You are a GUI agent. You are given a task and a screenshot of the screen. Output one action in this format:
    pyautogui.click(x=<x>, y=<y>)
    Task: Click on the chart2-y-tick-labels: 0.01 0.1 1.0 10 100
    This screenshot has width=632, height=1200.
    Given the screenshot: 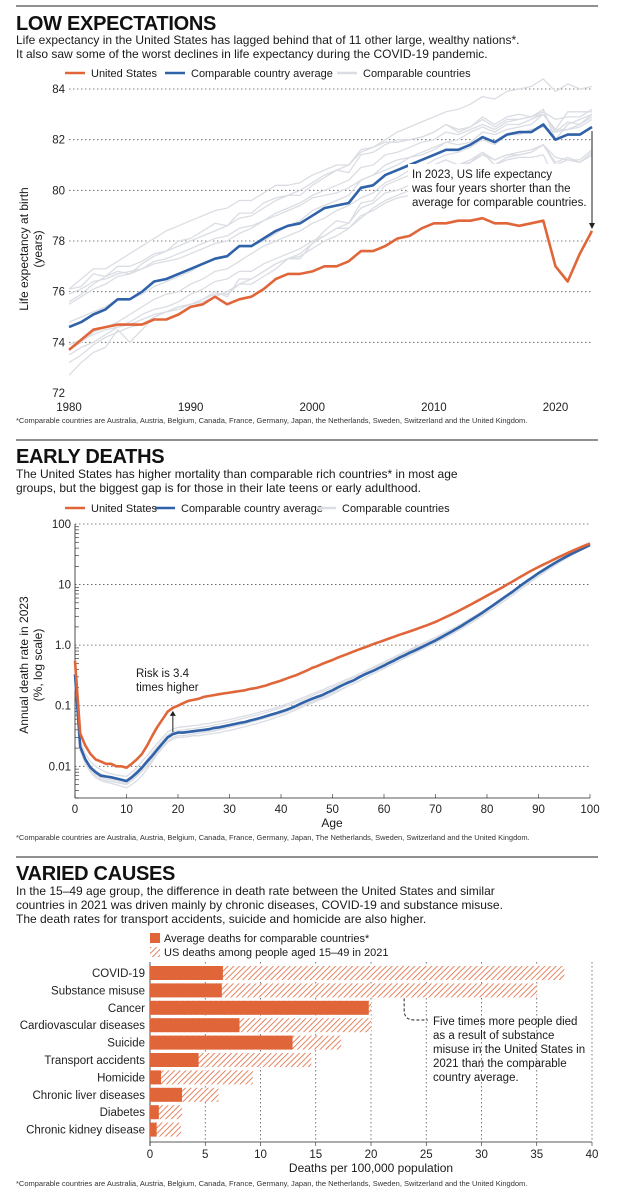 What is the action you would take?
    pyautogui.click(x=60, y=646)
    